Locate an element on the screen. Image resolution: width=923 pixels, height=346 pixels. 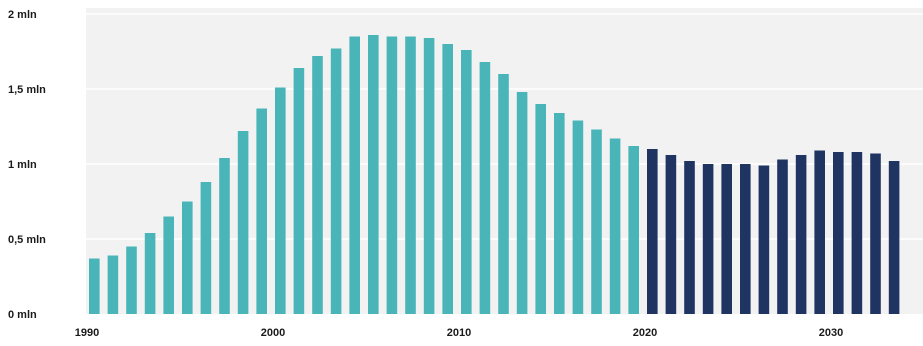
y-tick-label: 1,5 mln is located at coordinates (27, 90).